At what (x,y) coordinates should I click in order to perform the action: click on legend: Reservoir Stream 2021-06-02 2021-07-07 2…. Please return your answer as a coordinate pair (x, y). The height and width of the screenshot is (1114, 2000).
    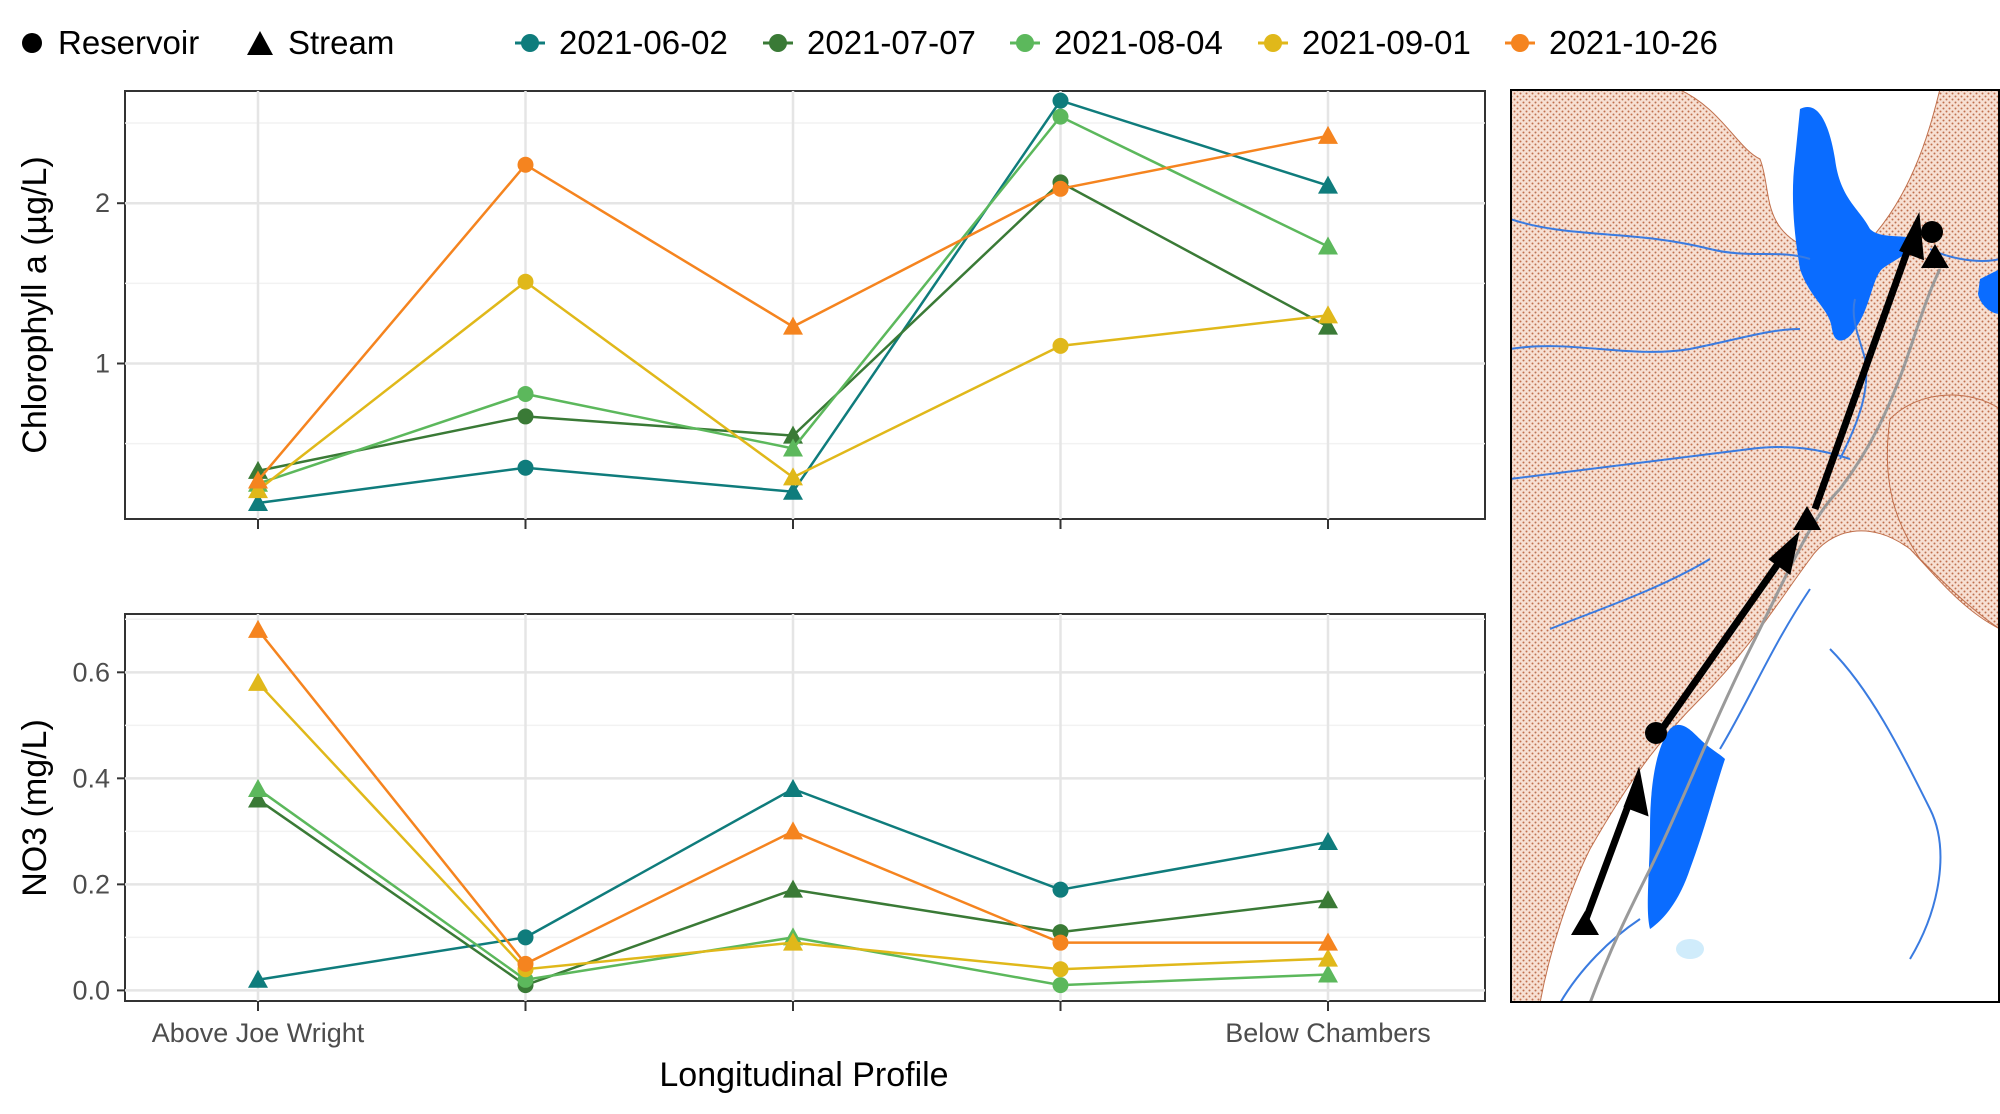
    Looking at the image, I should click on (895, 43).